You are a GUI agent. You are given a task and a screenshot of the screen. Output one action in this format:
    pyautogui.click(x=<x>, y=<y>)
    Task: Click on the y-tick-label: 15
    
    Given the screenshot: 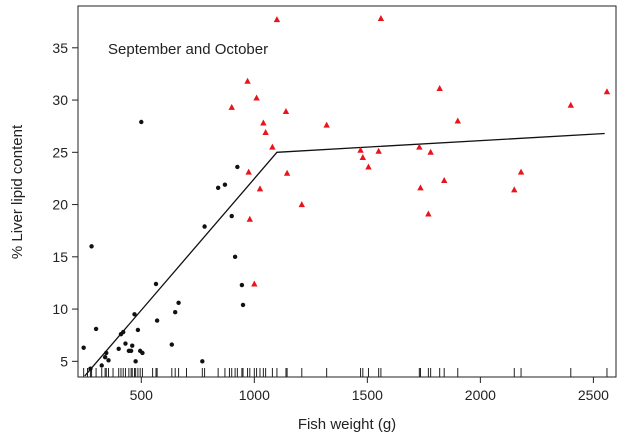 What is the action you would take?
    pyautogui.click(x=60, y=257)
    